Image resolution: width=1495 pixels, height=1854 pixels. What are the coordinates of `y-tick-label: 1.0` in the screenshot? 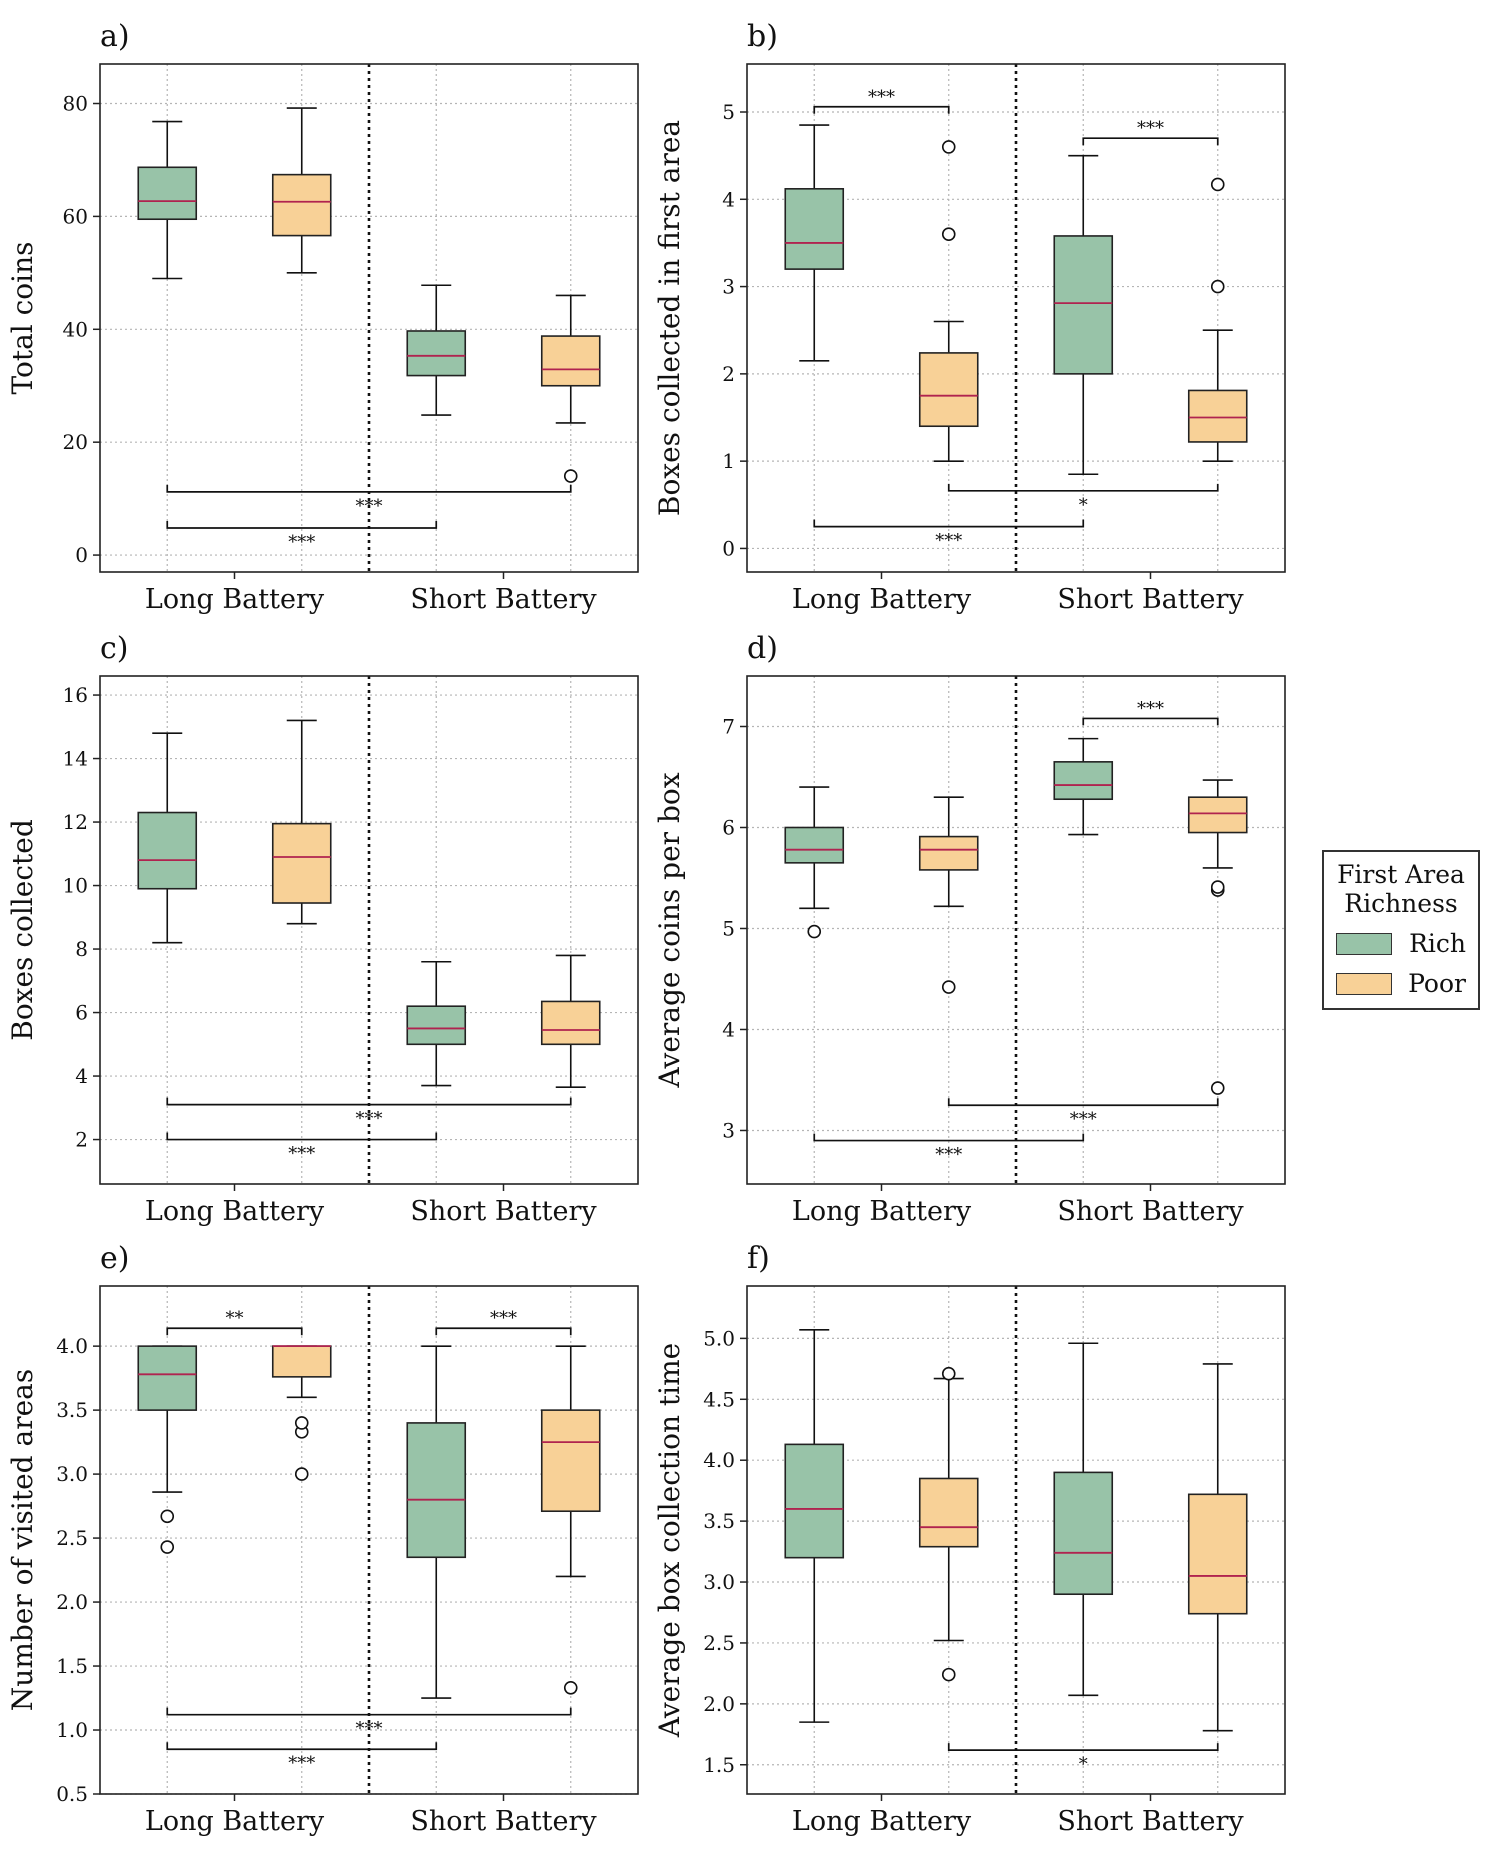 It's located at (72, 1730).